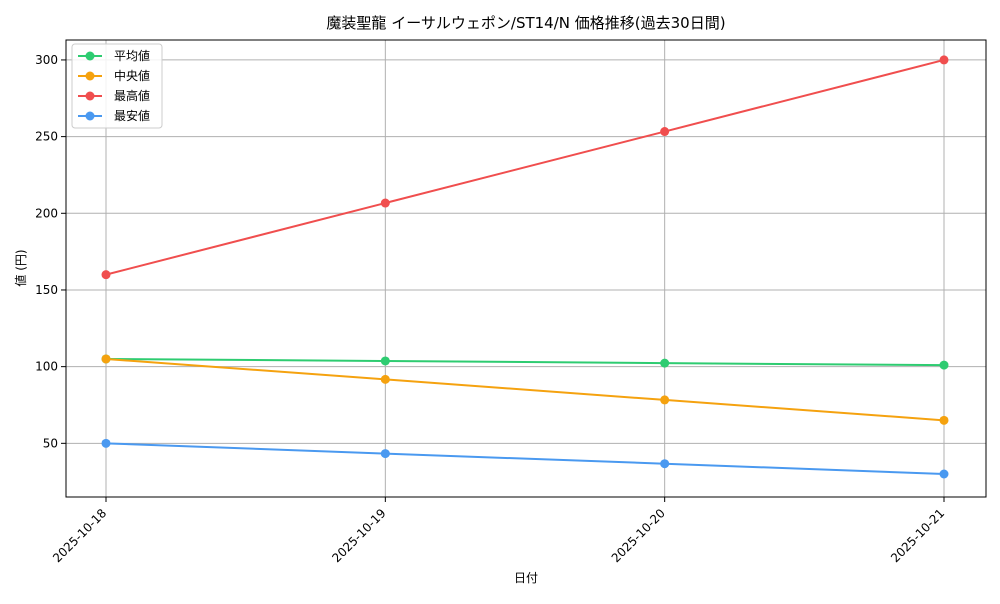 This screenshot has height=604, width=1000. Describe the element at coordinates (20, 267) in the screenshot. I see `y-axis-label: 値 (円)` at that location.